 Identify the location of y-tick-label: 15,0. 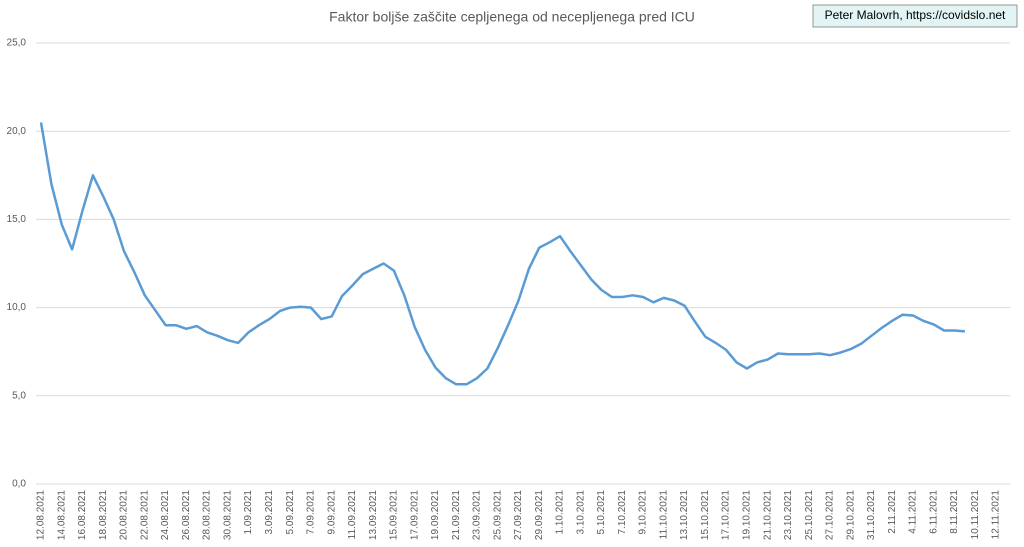
(17, 219).